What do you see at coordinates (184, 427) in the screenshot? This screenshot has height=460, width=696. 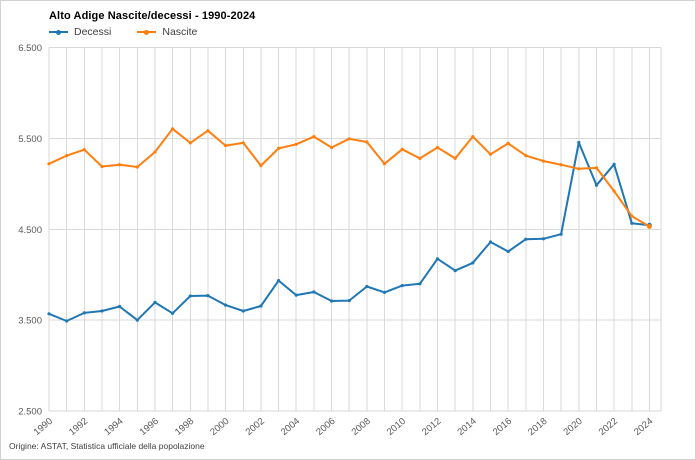 I see `x-tick-label: 1998` at bounding box center [184, 427].